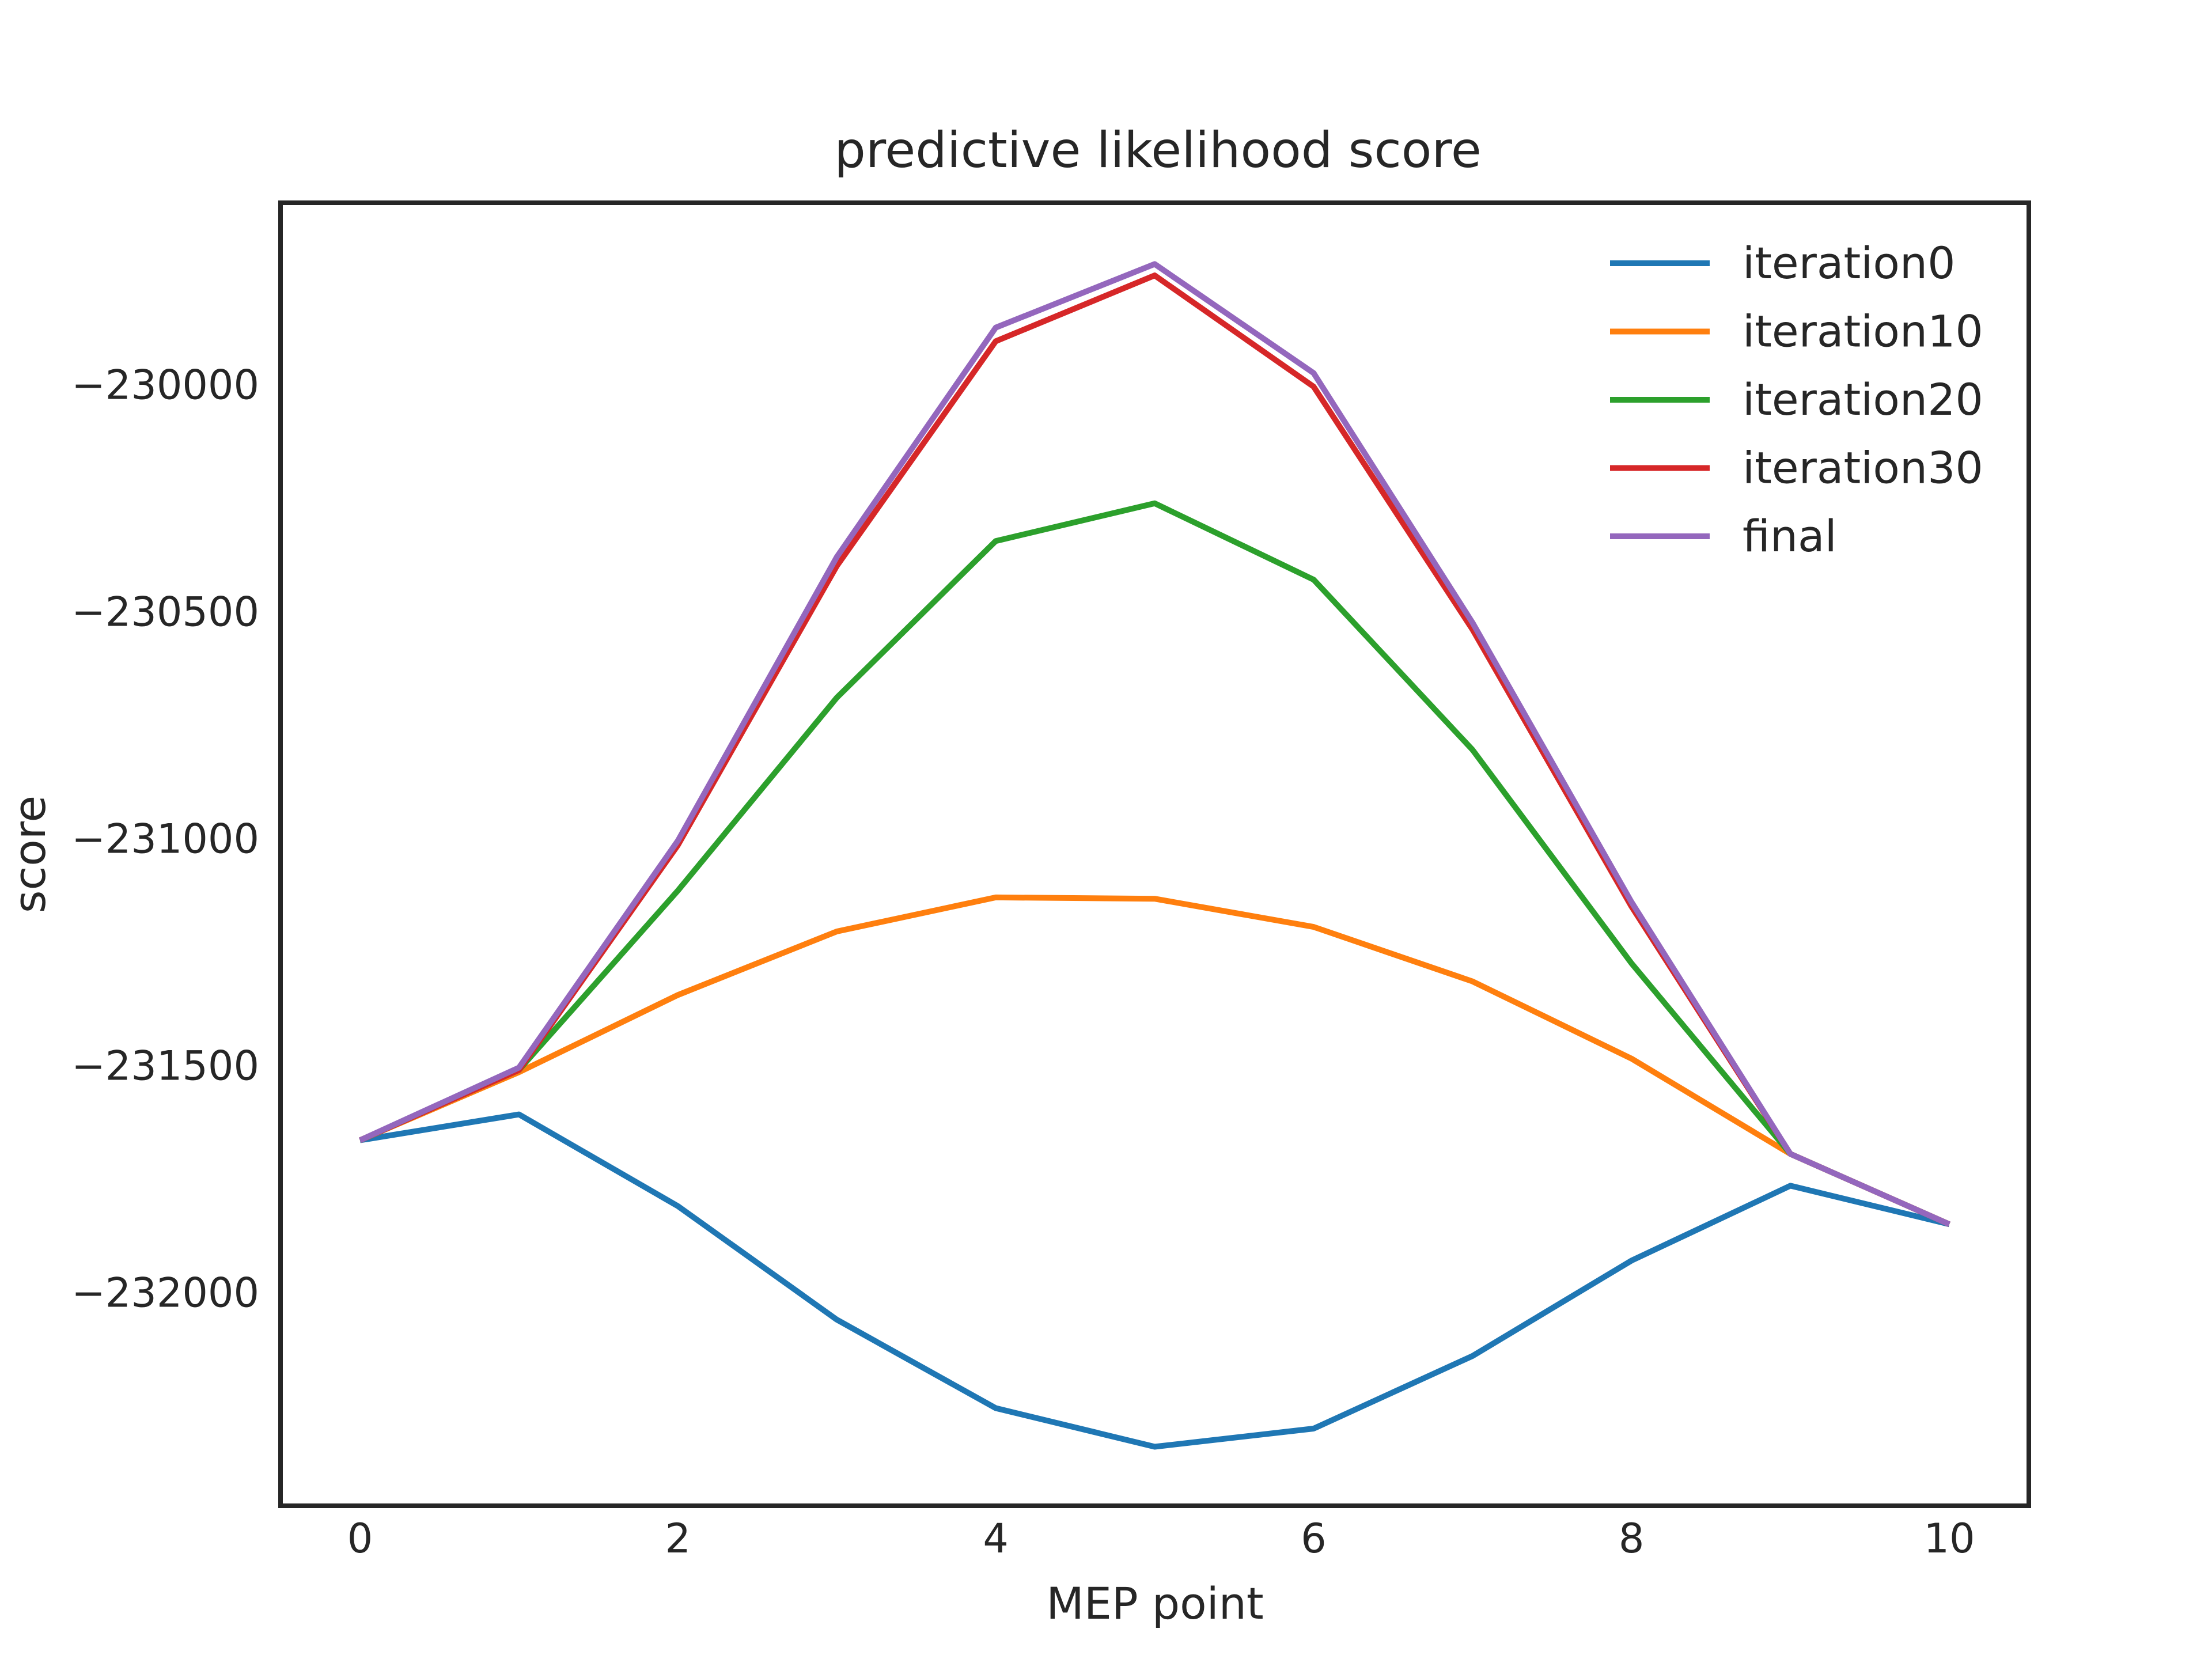 This screenshot has width=2212, height=1659. Describe the element at coordinates (1723, 536) in the screenshot. I see `legend-item-final: final` at that location.